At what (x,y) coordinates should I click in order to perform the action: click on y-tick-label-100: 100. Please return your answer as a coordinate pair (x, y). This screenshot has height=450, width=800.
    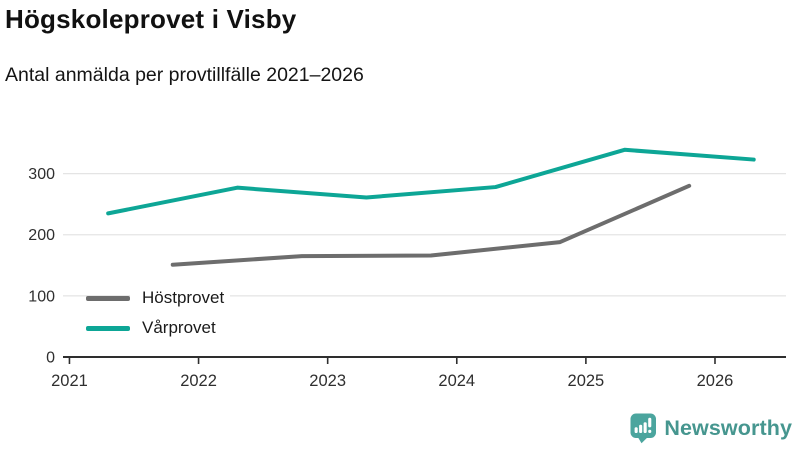
    Looking at the image, I should click on (41, 296).